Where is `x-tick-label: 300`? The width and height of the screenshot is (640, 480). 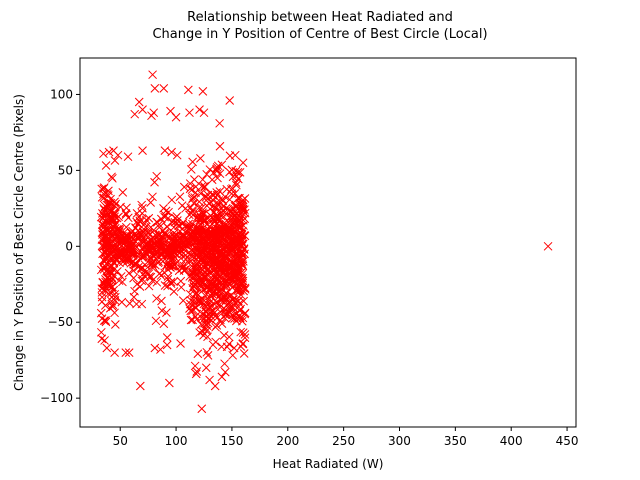 x-tick-label: 300 is located at coordinates (399, 441).